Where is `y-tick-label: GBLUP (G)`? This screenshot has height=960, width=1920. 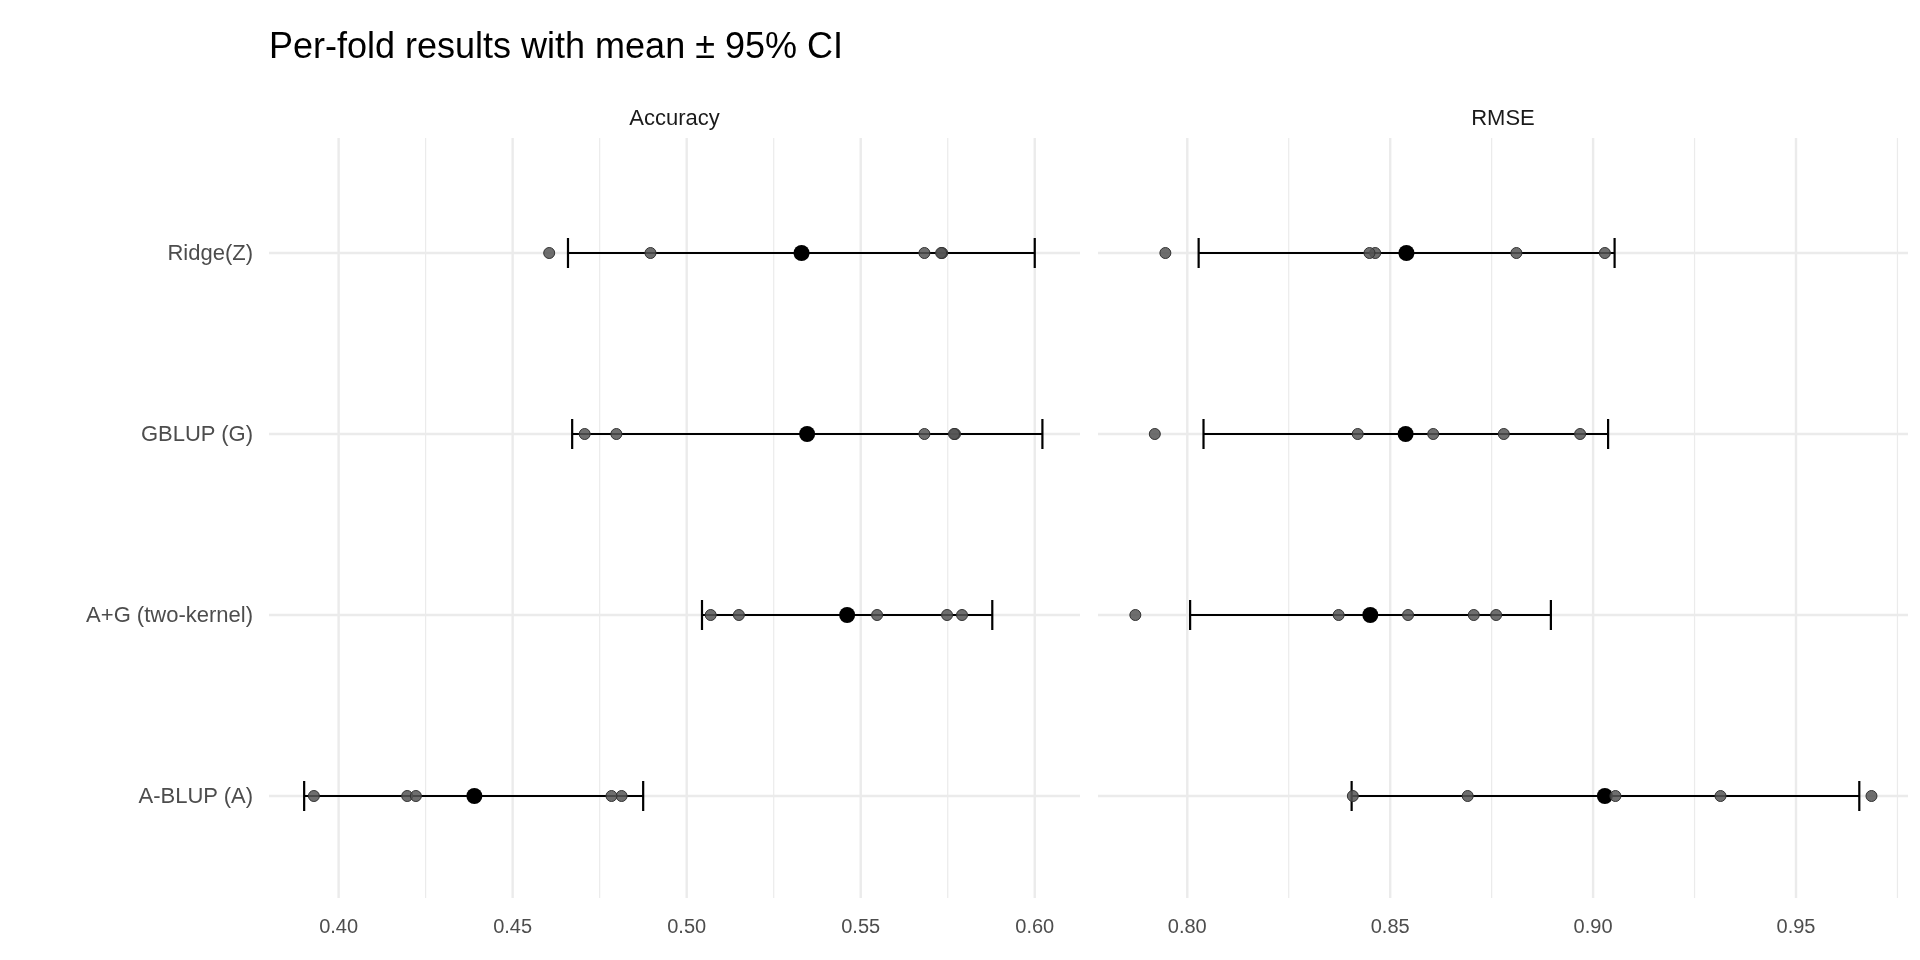
y-tick-label: GBLUP (G) is located at coordinates (196, 433).